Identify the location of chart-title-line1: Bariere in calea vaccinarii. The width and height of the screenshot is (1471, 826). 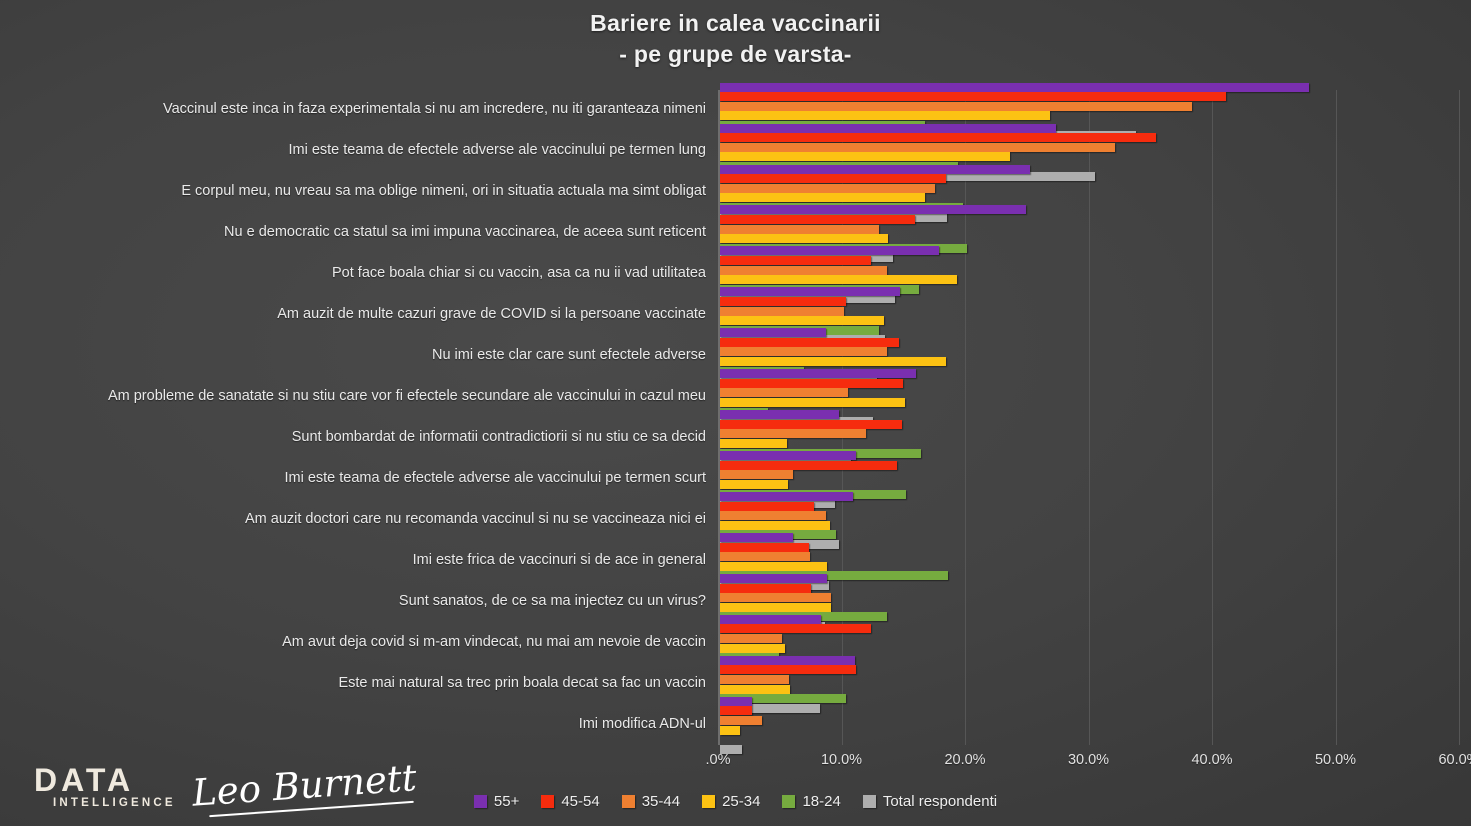
(735, 23).